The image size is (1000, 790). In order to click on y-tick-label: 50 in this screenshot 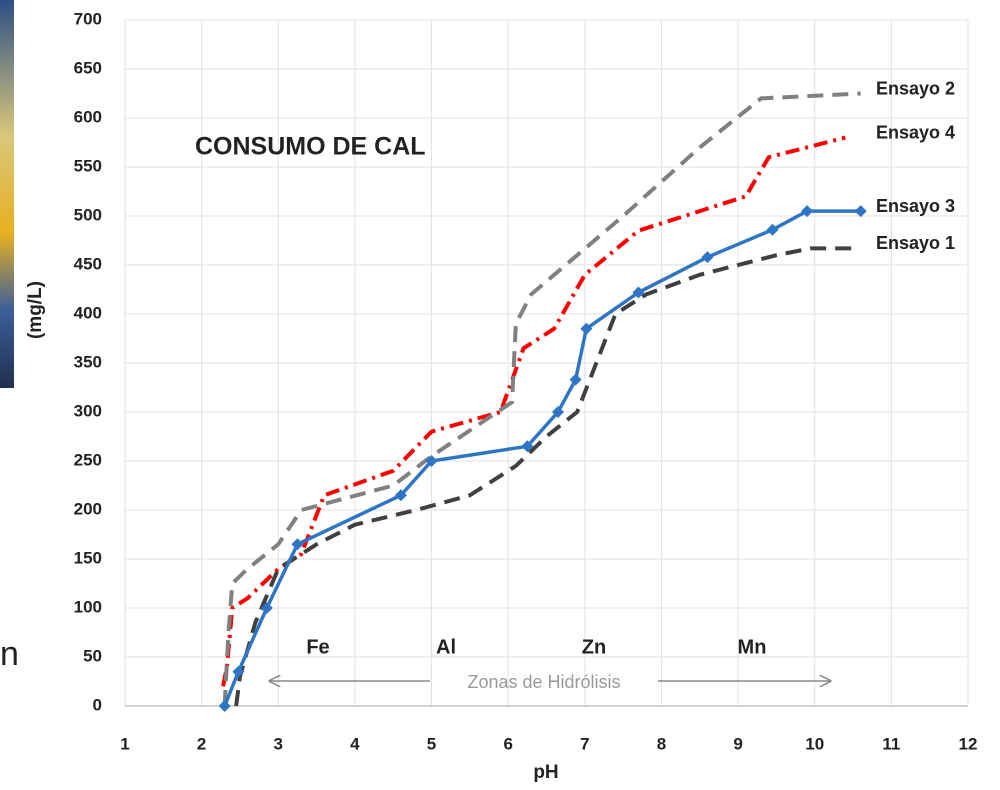, I will do `click(92, 655)`.